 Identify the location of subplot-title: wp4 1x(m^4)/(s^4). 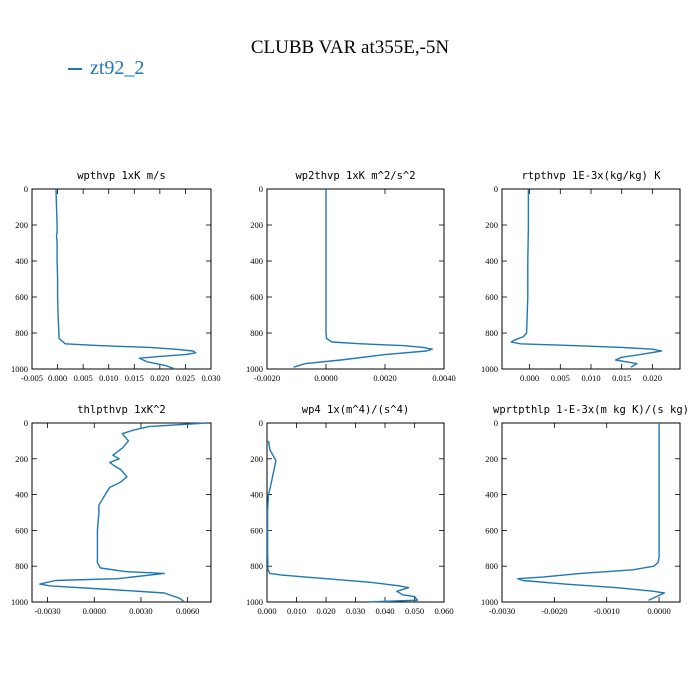
(355, 410).